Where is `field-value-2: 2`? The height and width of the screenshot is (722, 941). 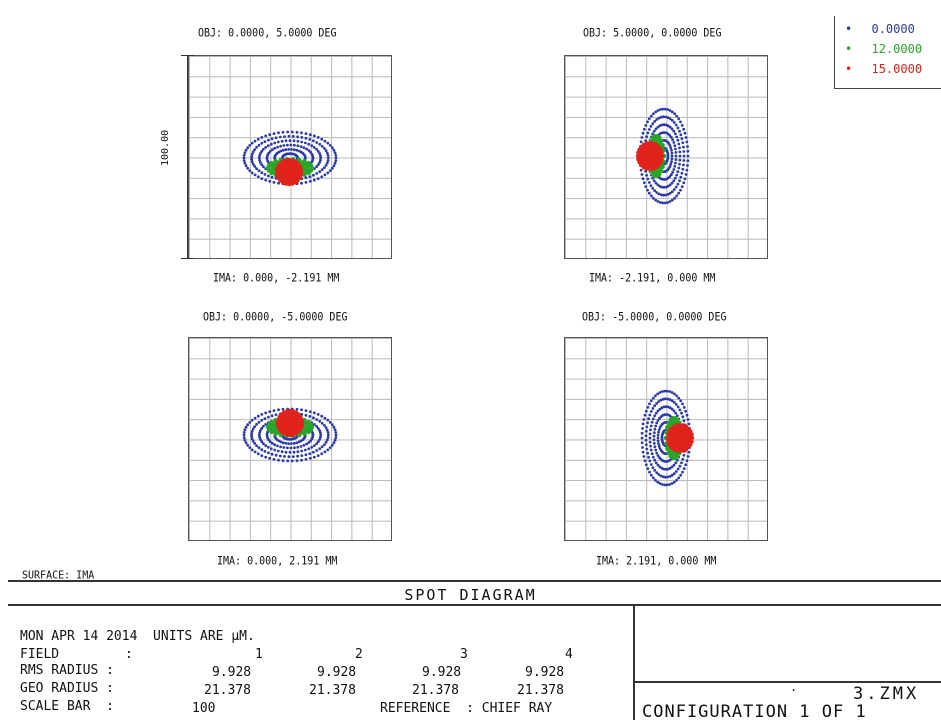
field-value-2: 2 is located at coordinates (359, 654).